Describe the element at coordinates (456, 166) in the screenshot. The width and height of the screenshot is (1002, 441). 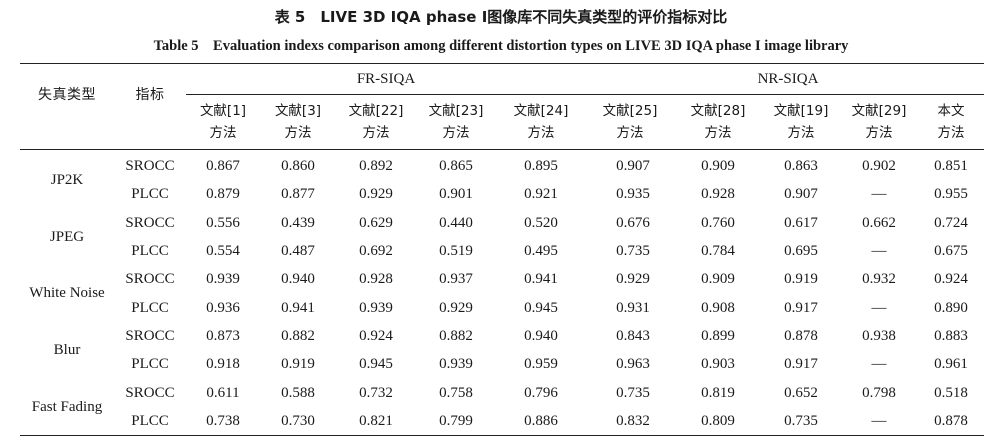
I see `value-cell: 0.865` at that location.